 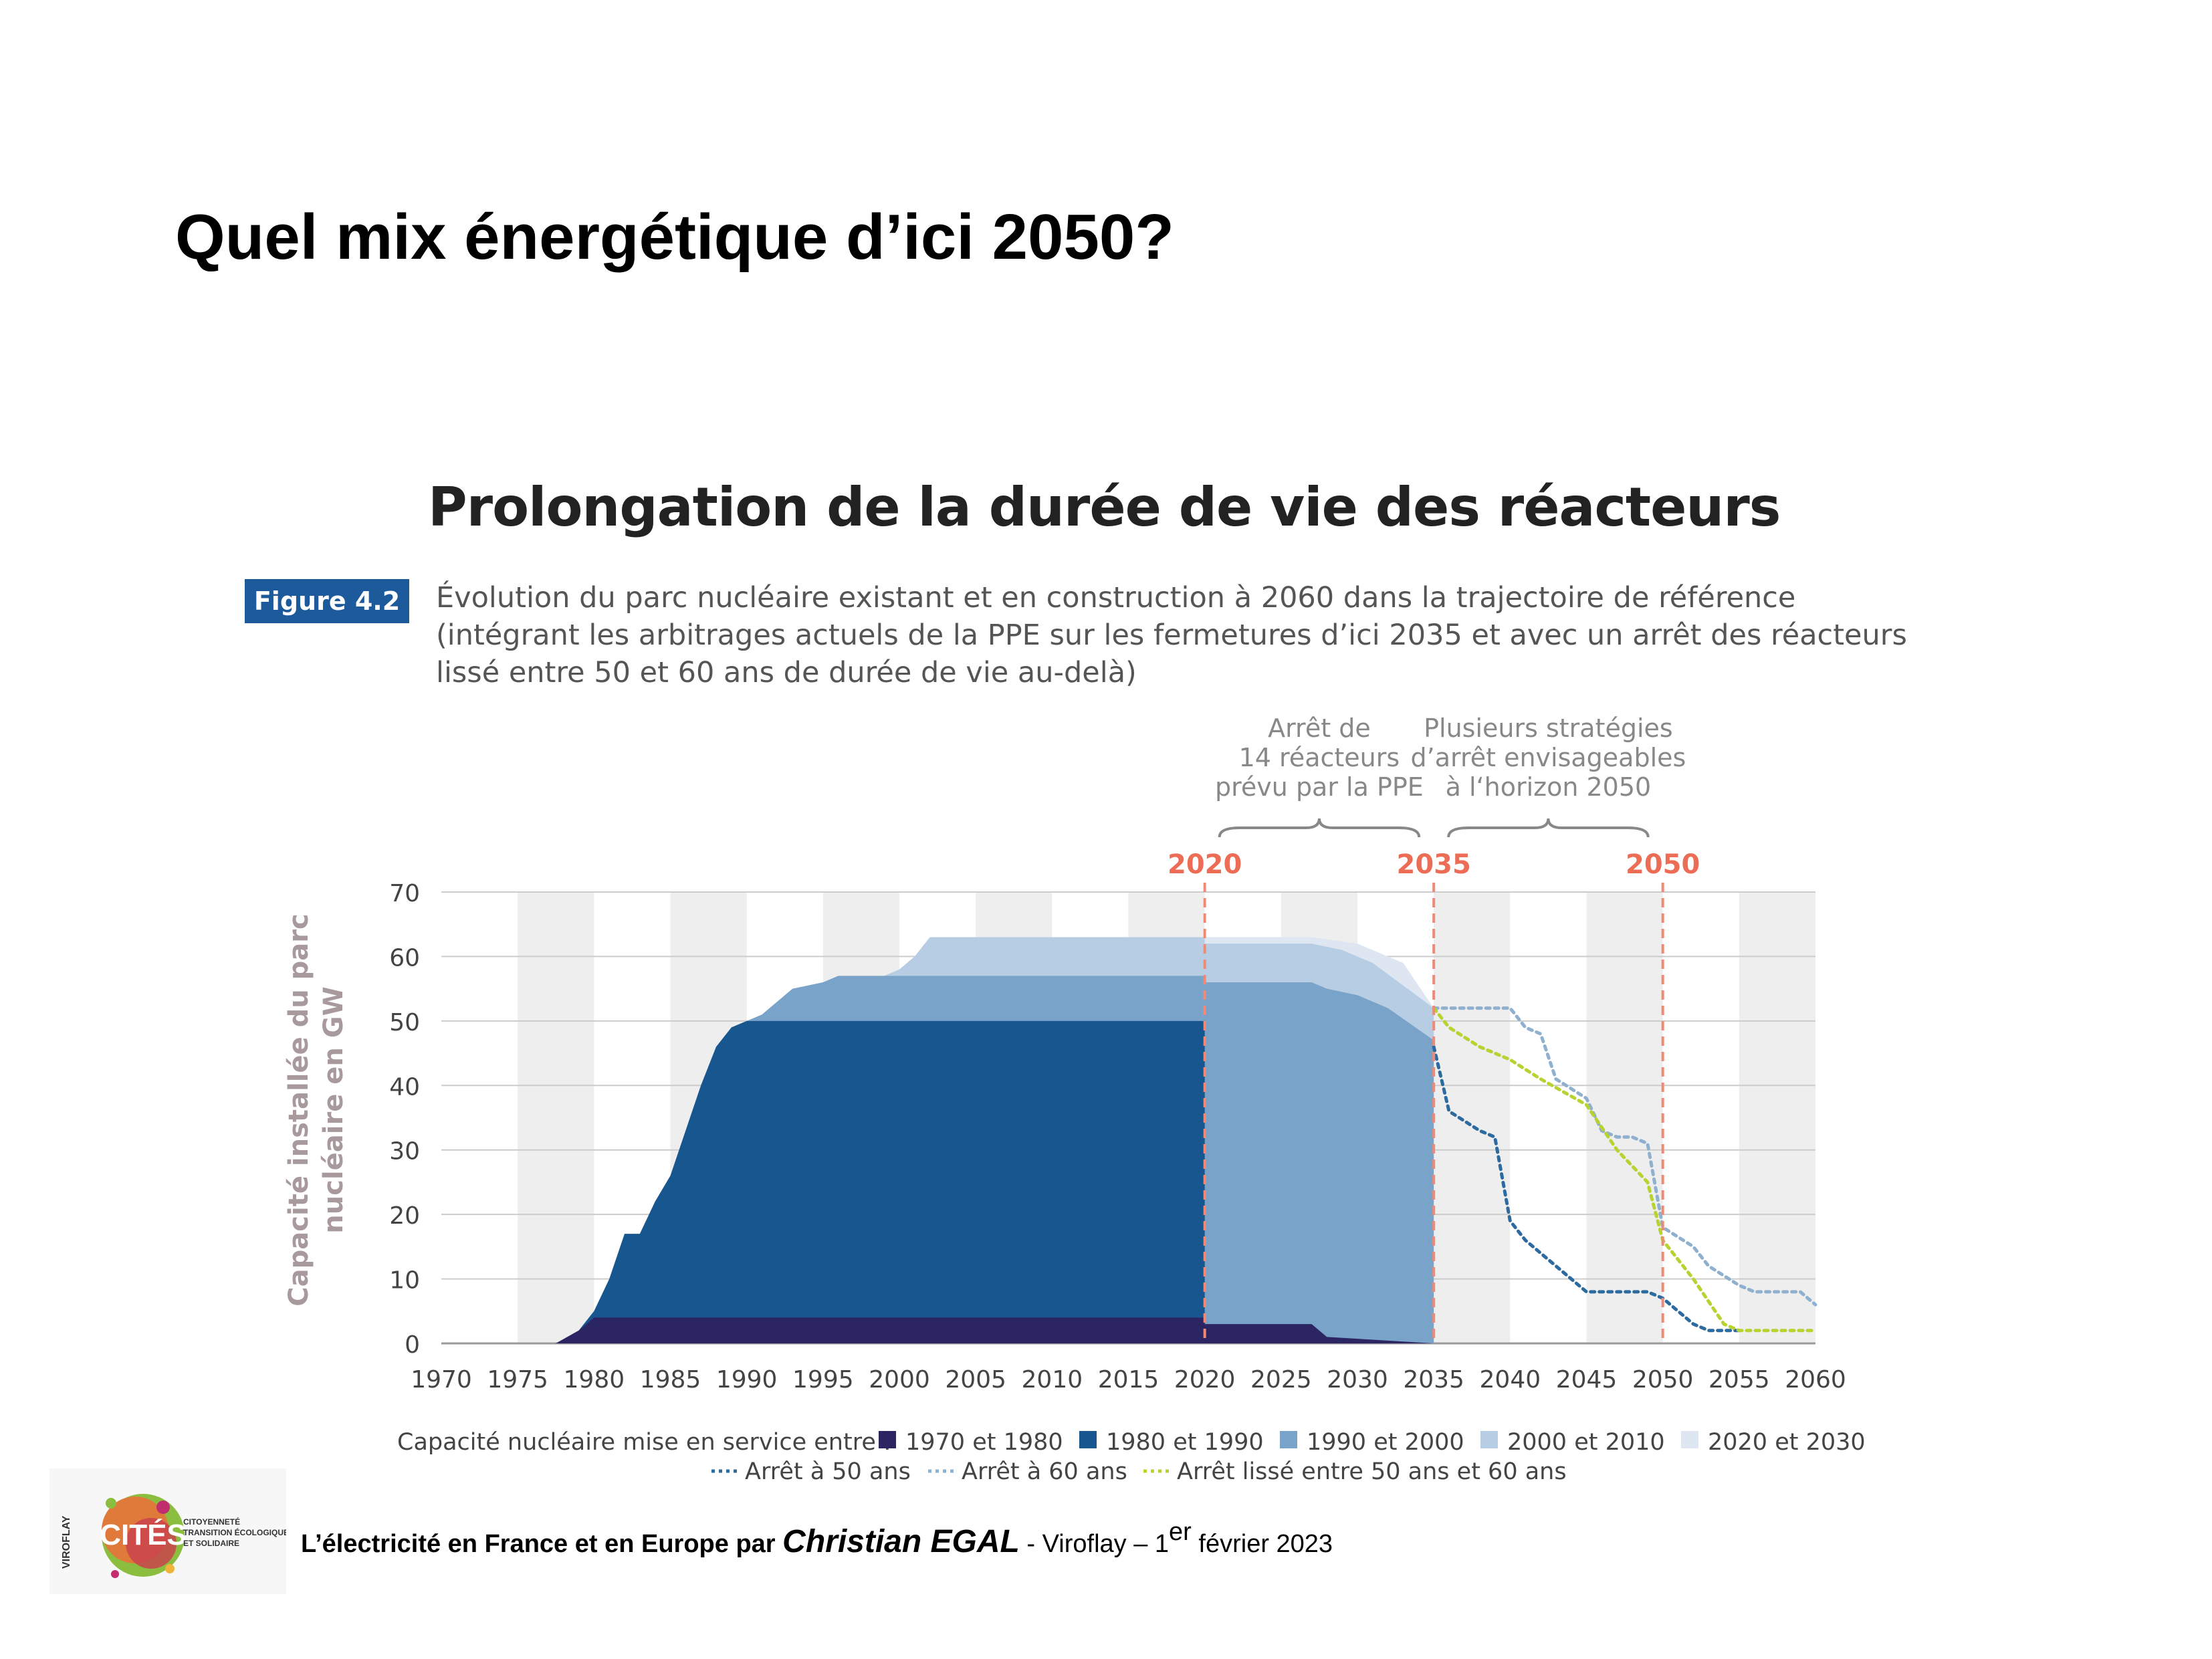 What do you see at coordinates (1319, 757) in the screenshot?
I see `annotation-text: 14 réacteurs` at bounding box center [1319, 757].